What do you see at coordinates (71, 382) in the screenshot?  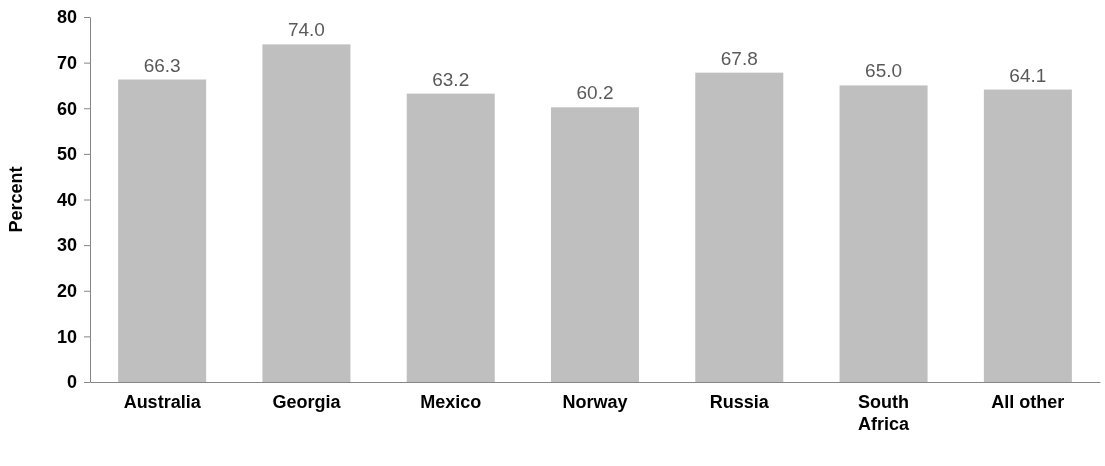 I see `y-tick-label: 0` at bounding box center [71, 382].